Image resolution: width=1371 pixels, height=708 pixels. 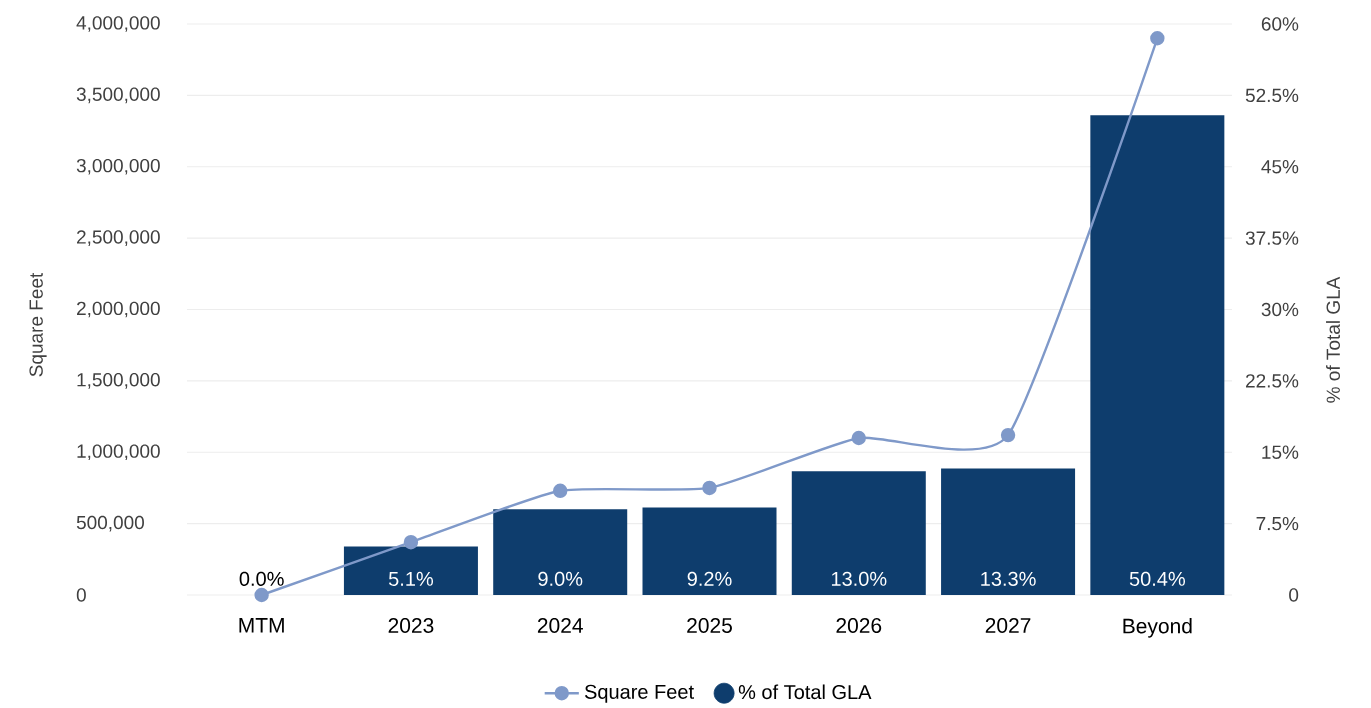 I want to click on y2-tick-label: 60%, so click(x=1280, y=24).